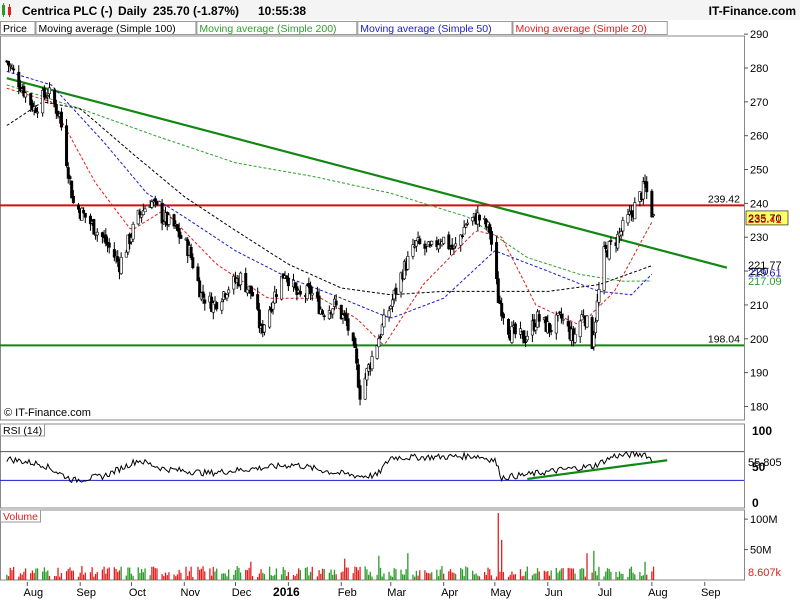 The image size is (800, 603). Describe the element at coordinates (759, 103) in the screenshot. I see `price-tick-label: 270` at that location.